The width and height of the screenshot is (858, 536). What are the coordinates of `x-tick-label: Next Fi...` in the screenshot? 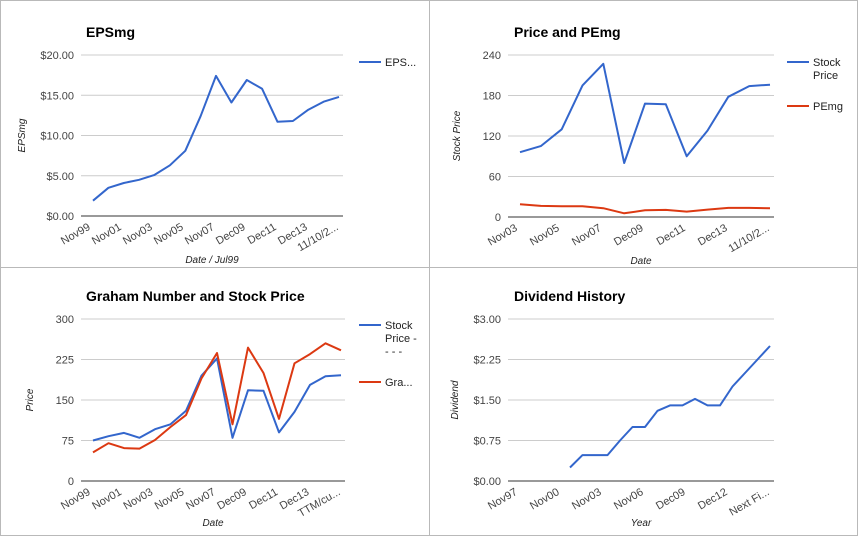 It's located at (749, 502).